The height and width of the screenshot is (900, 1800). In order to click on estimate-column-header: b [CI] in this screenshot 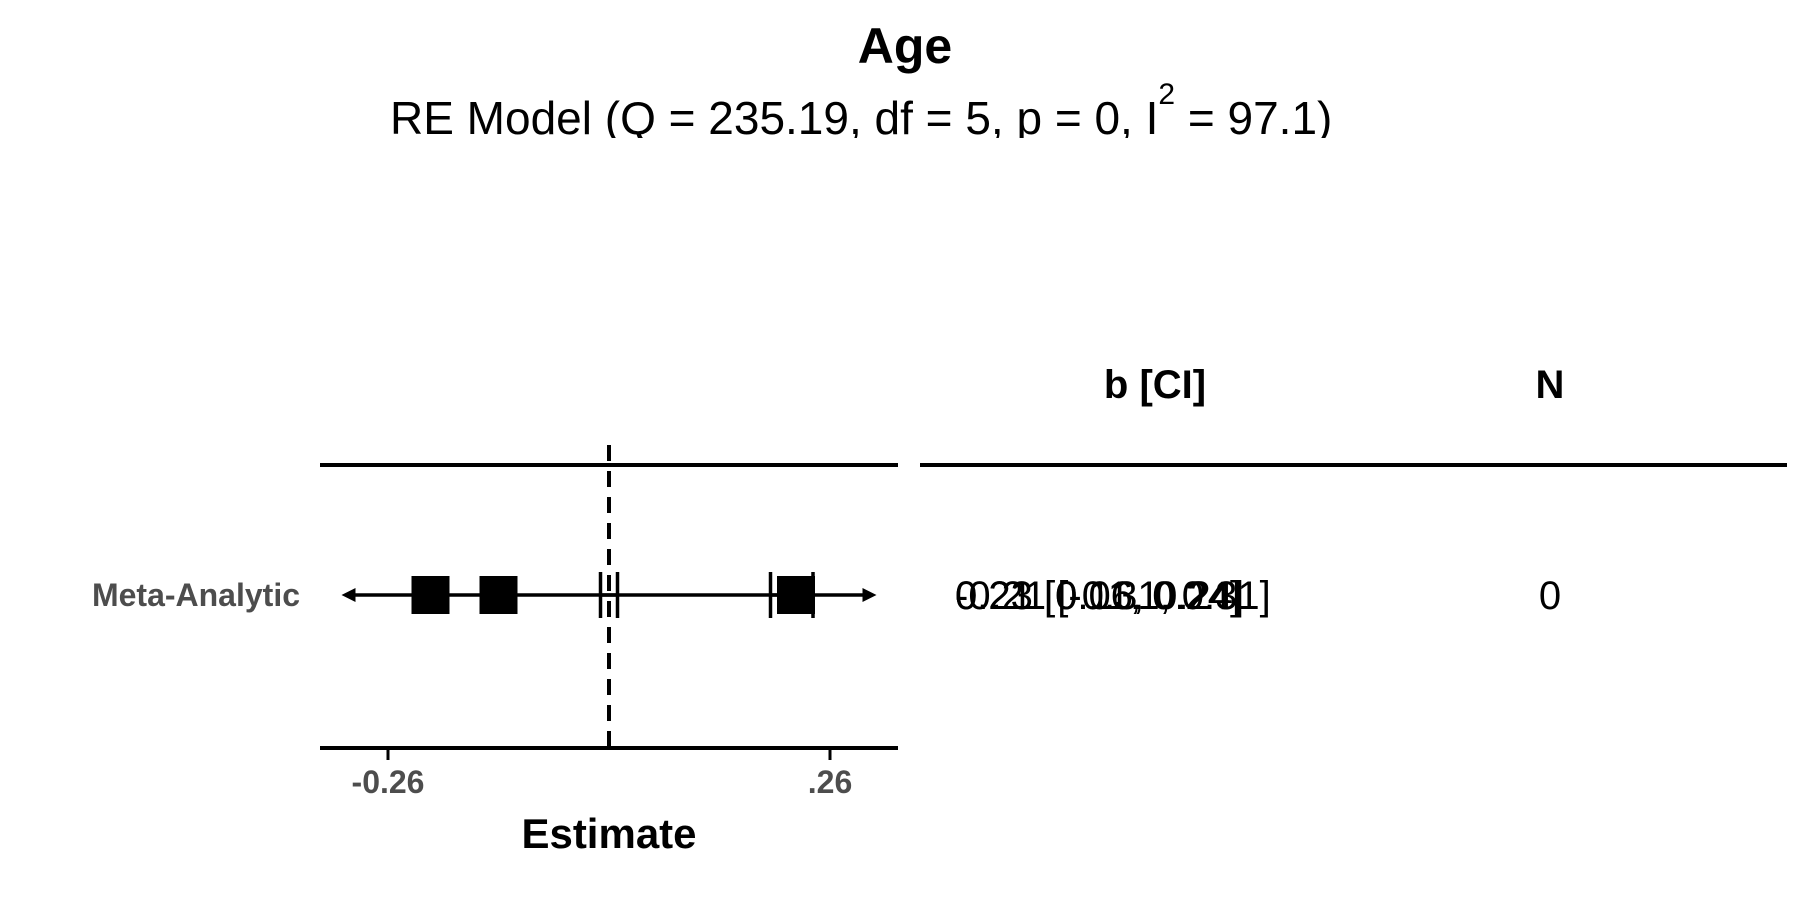, I will do `click(1155, 385)`.